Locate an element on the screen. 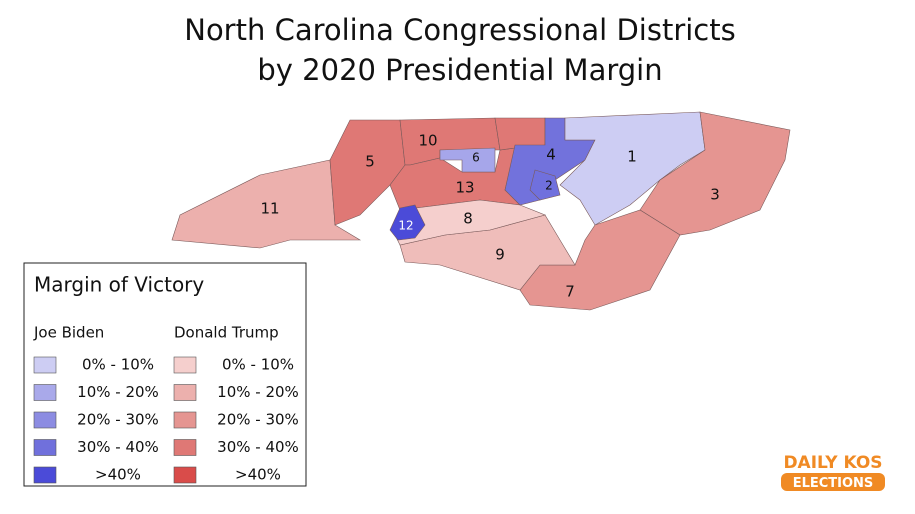 The width and height of the screenshot is (915, 514). district-label: 1 is located at coordinates (632, 157).